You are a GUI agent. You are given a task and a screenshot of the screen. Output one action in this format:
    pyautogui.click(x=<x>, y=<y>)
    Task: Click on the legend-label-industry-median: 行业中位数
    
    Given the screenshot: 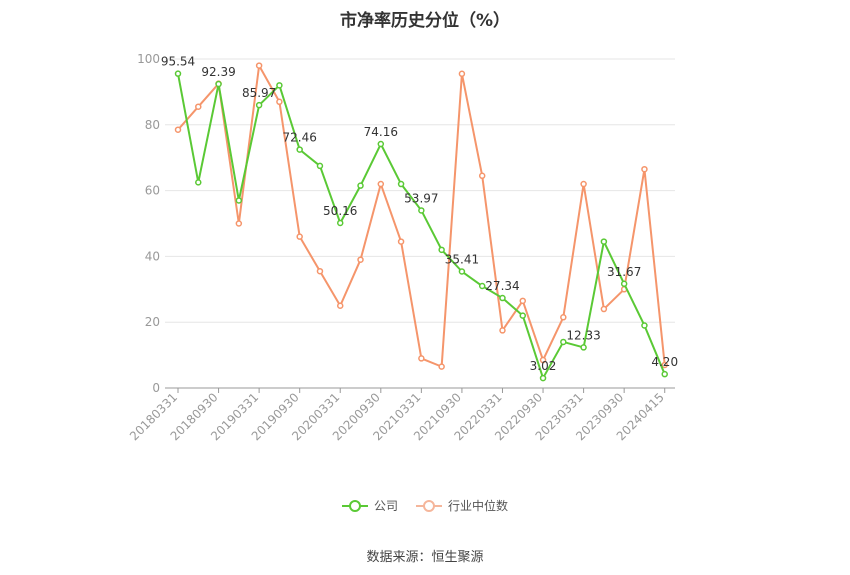 What is the action you would take?
    pyautogui.click(x=478, y=506)
    